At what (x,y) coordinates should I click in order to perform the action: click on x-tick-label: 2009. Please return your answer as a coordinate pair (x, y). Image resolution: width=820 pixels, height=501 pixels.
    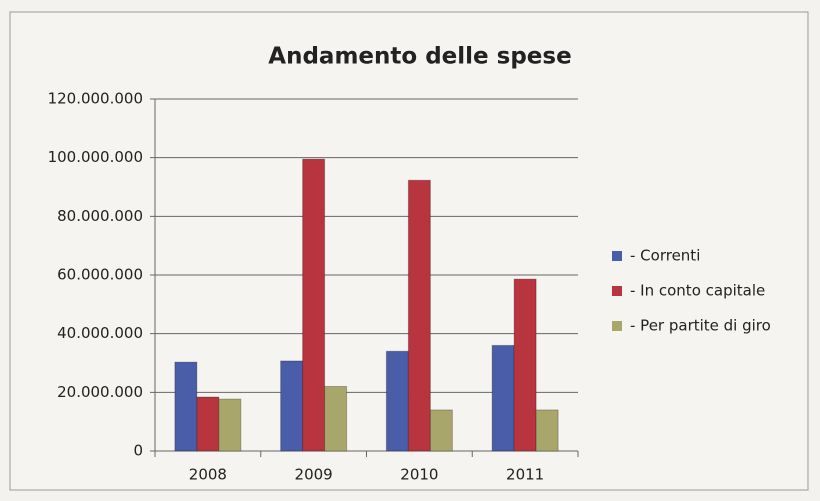
    Looking at the image, I should click on (314, 475).